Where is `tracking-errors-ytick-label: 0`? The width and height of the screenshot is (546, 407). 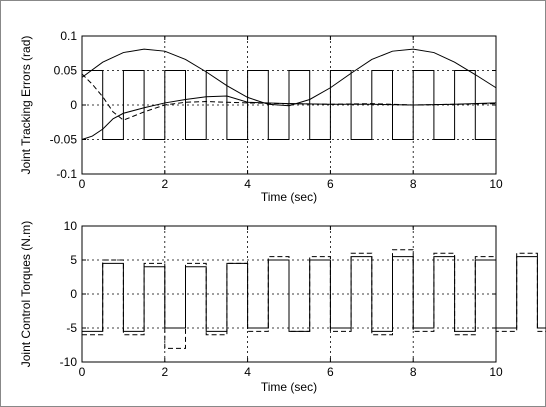 tracking-errors-ytick-label: 0 is located at coordinates (73, 105).